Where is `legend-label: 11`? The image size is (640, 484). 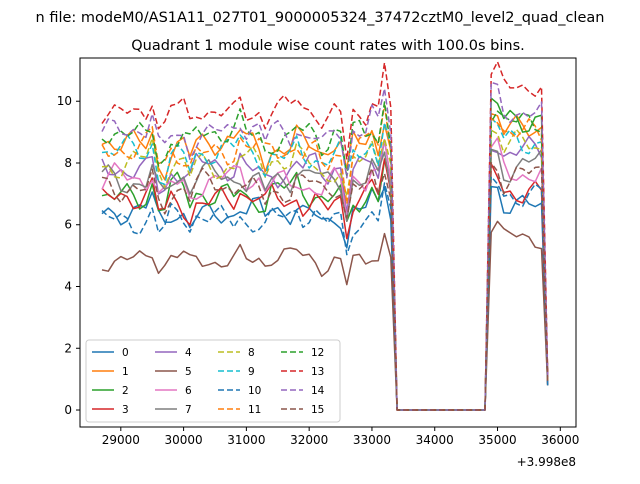 legend-label: 11 is located at coordinates (254, 410).